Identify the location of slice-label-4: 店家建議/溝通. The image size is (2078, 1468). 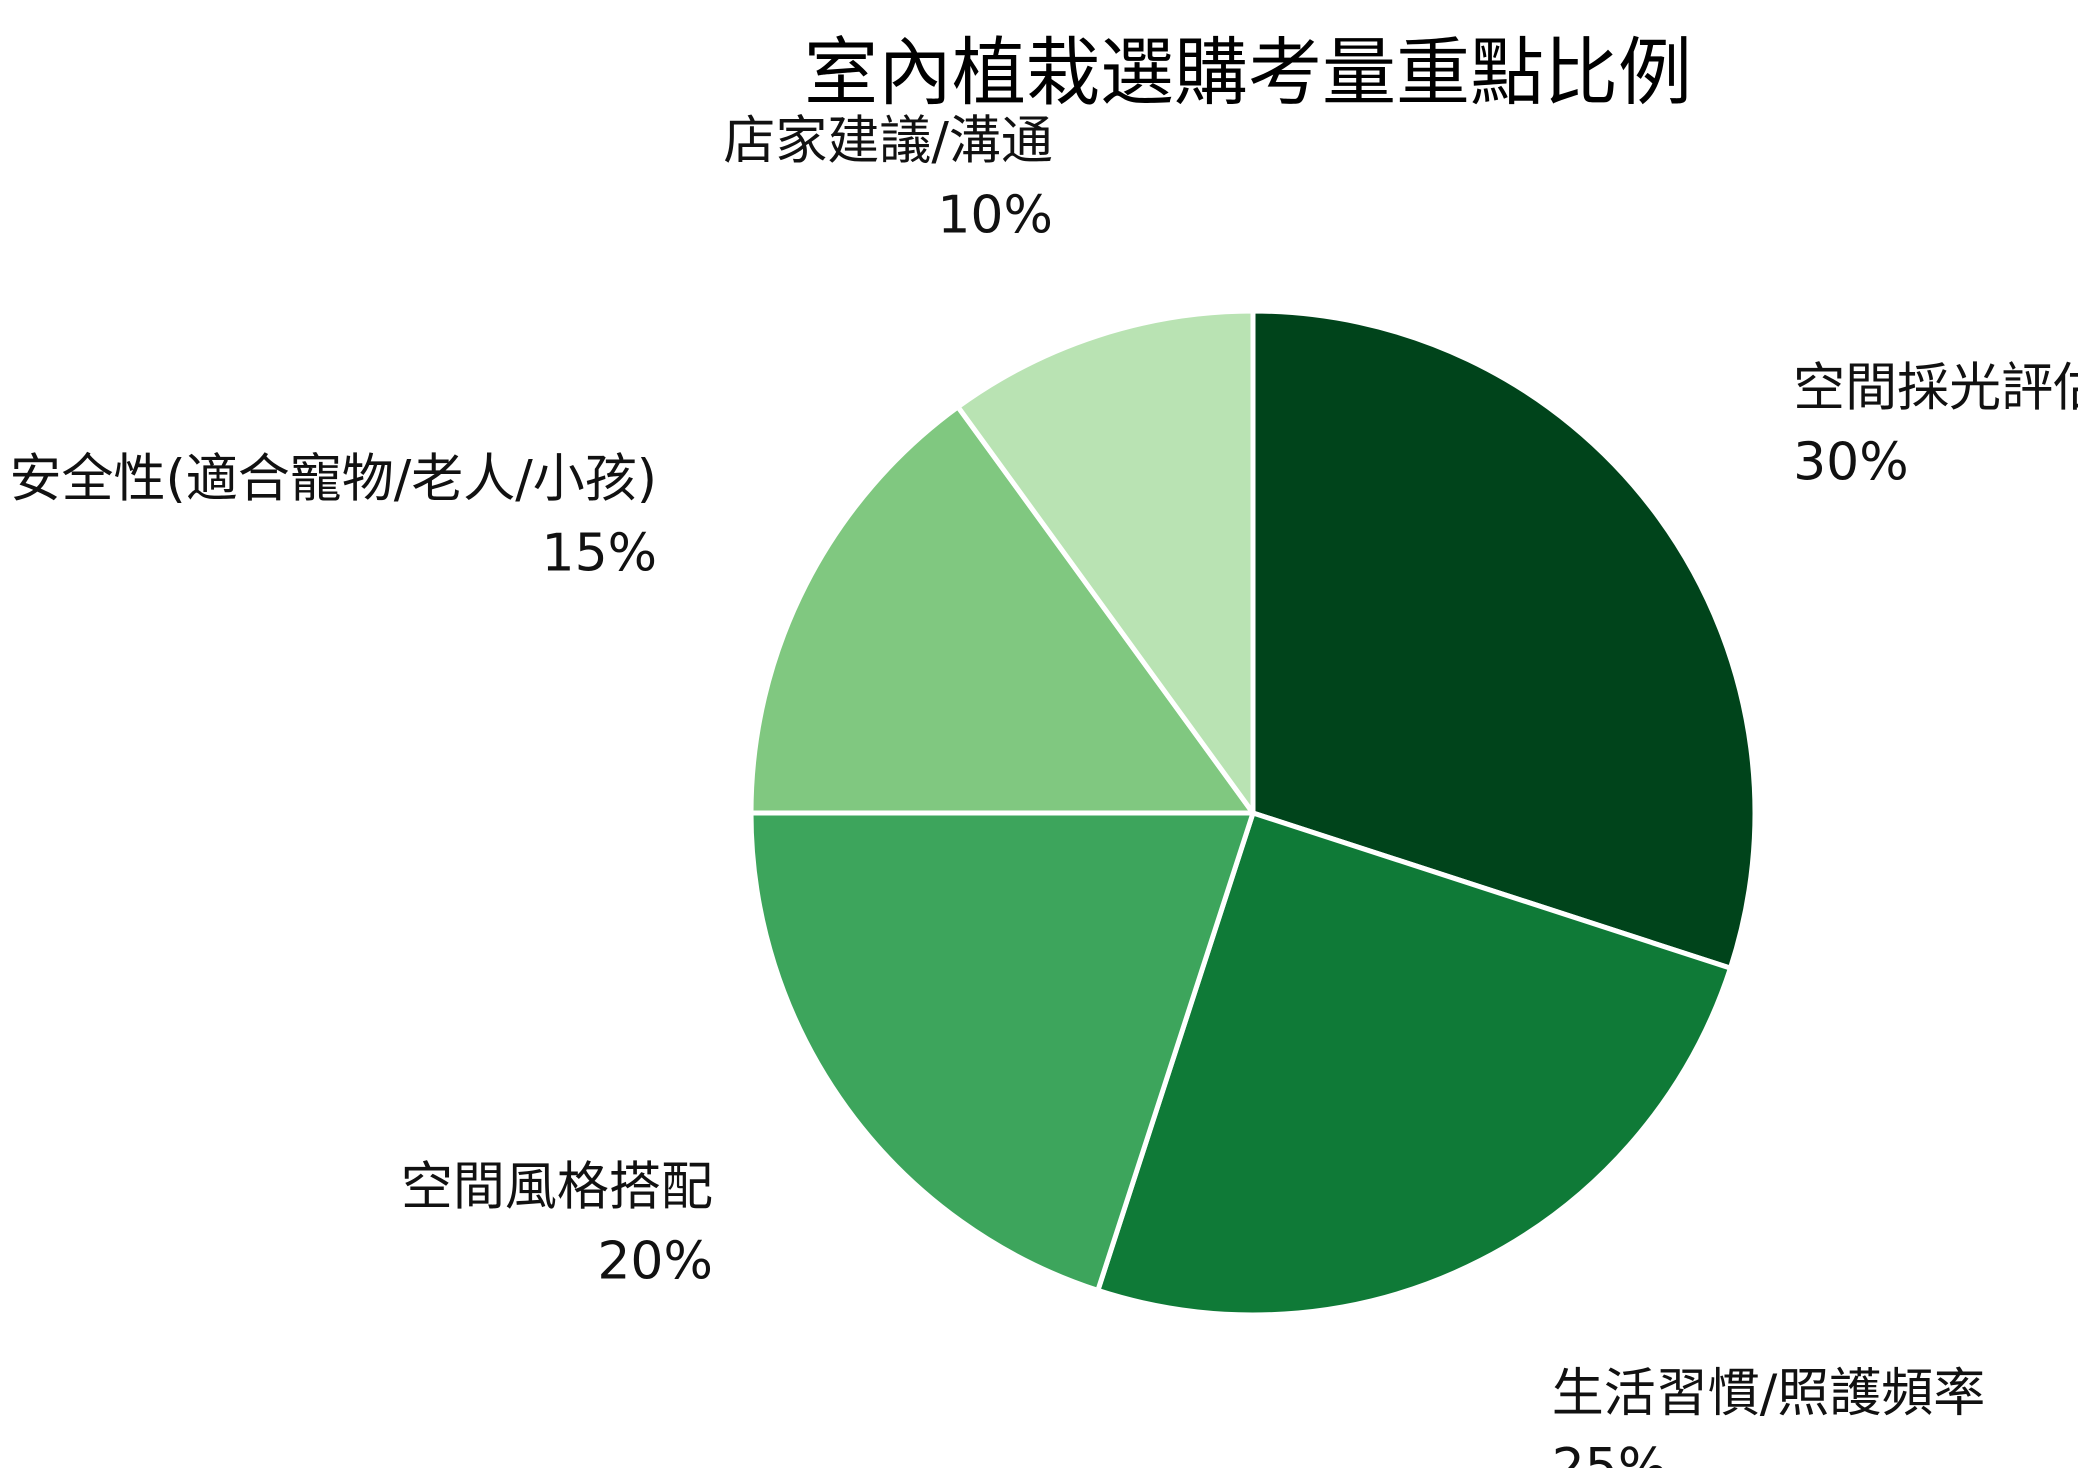
(888, 141).